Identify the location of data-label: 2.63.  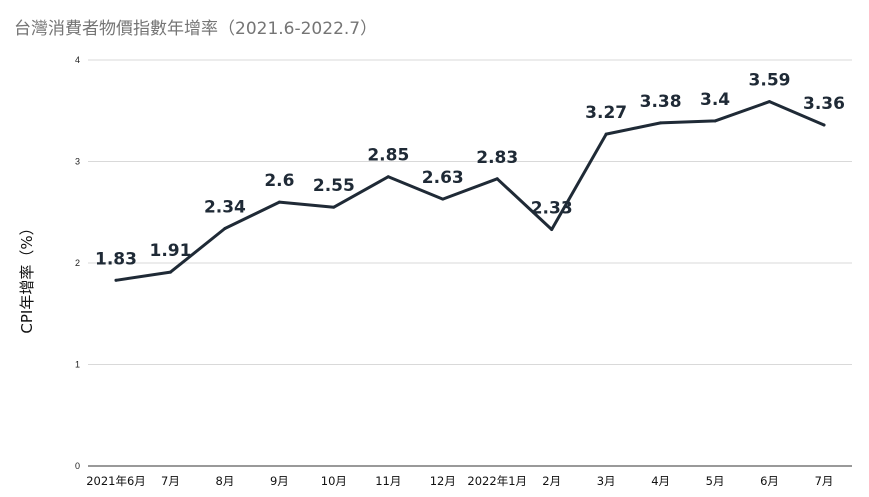
(443, 178).